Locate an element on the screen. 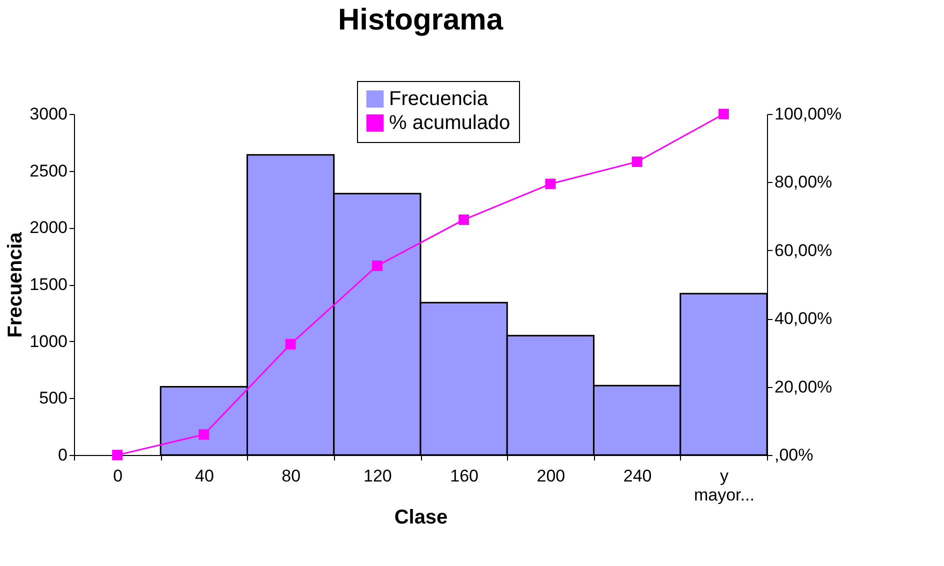 Image resolution: width=944 pixels, height=566 pixels. y-tick-label: 1500 is located at coordinates (49, 284).